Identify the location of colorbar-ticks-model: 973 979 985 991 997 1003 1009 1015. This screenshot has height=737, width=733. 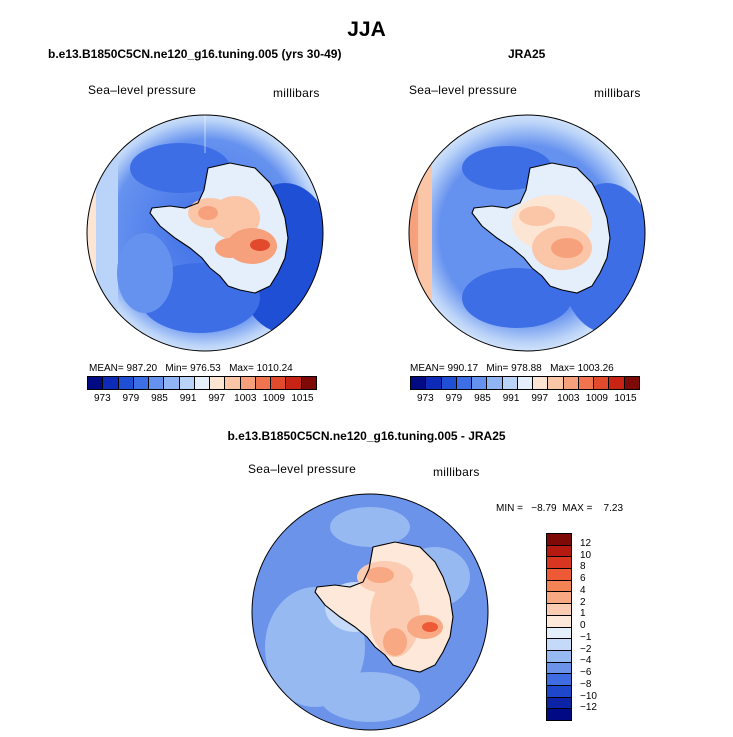
(202, 398).